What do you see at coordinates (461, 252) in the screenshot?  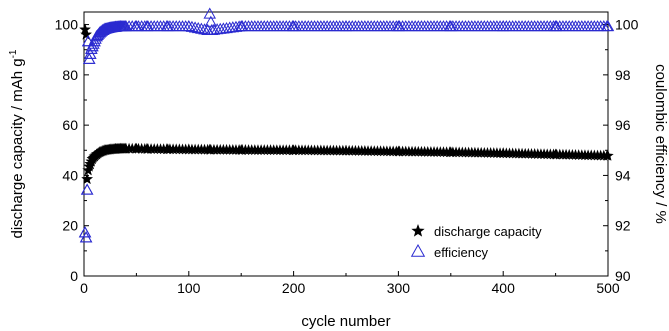 I see `legend-label-efficiency: efficiency` at bounding box center [461, 252].